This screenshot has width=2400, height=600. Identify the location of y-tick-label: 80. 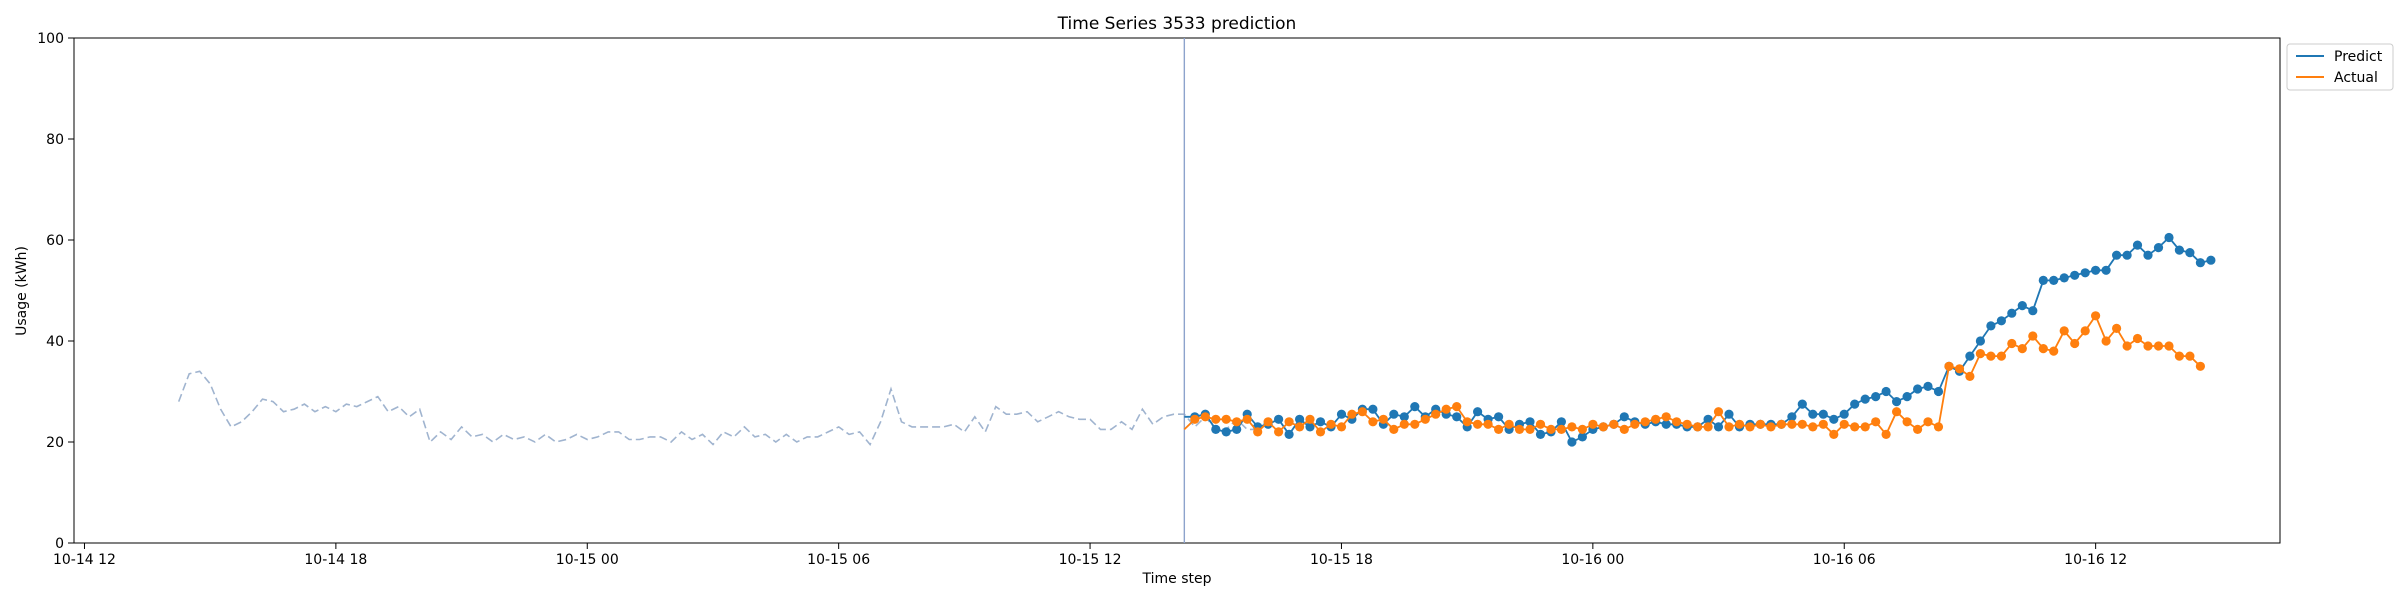
(55, 140).